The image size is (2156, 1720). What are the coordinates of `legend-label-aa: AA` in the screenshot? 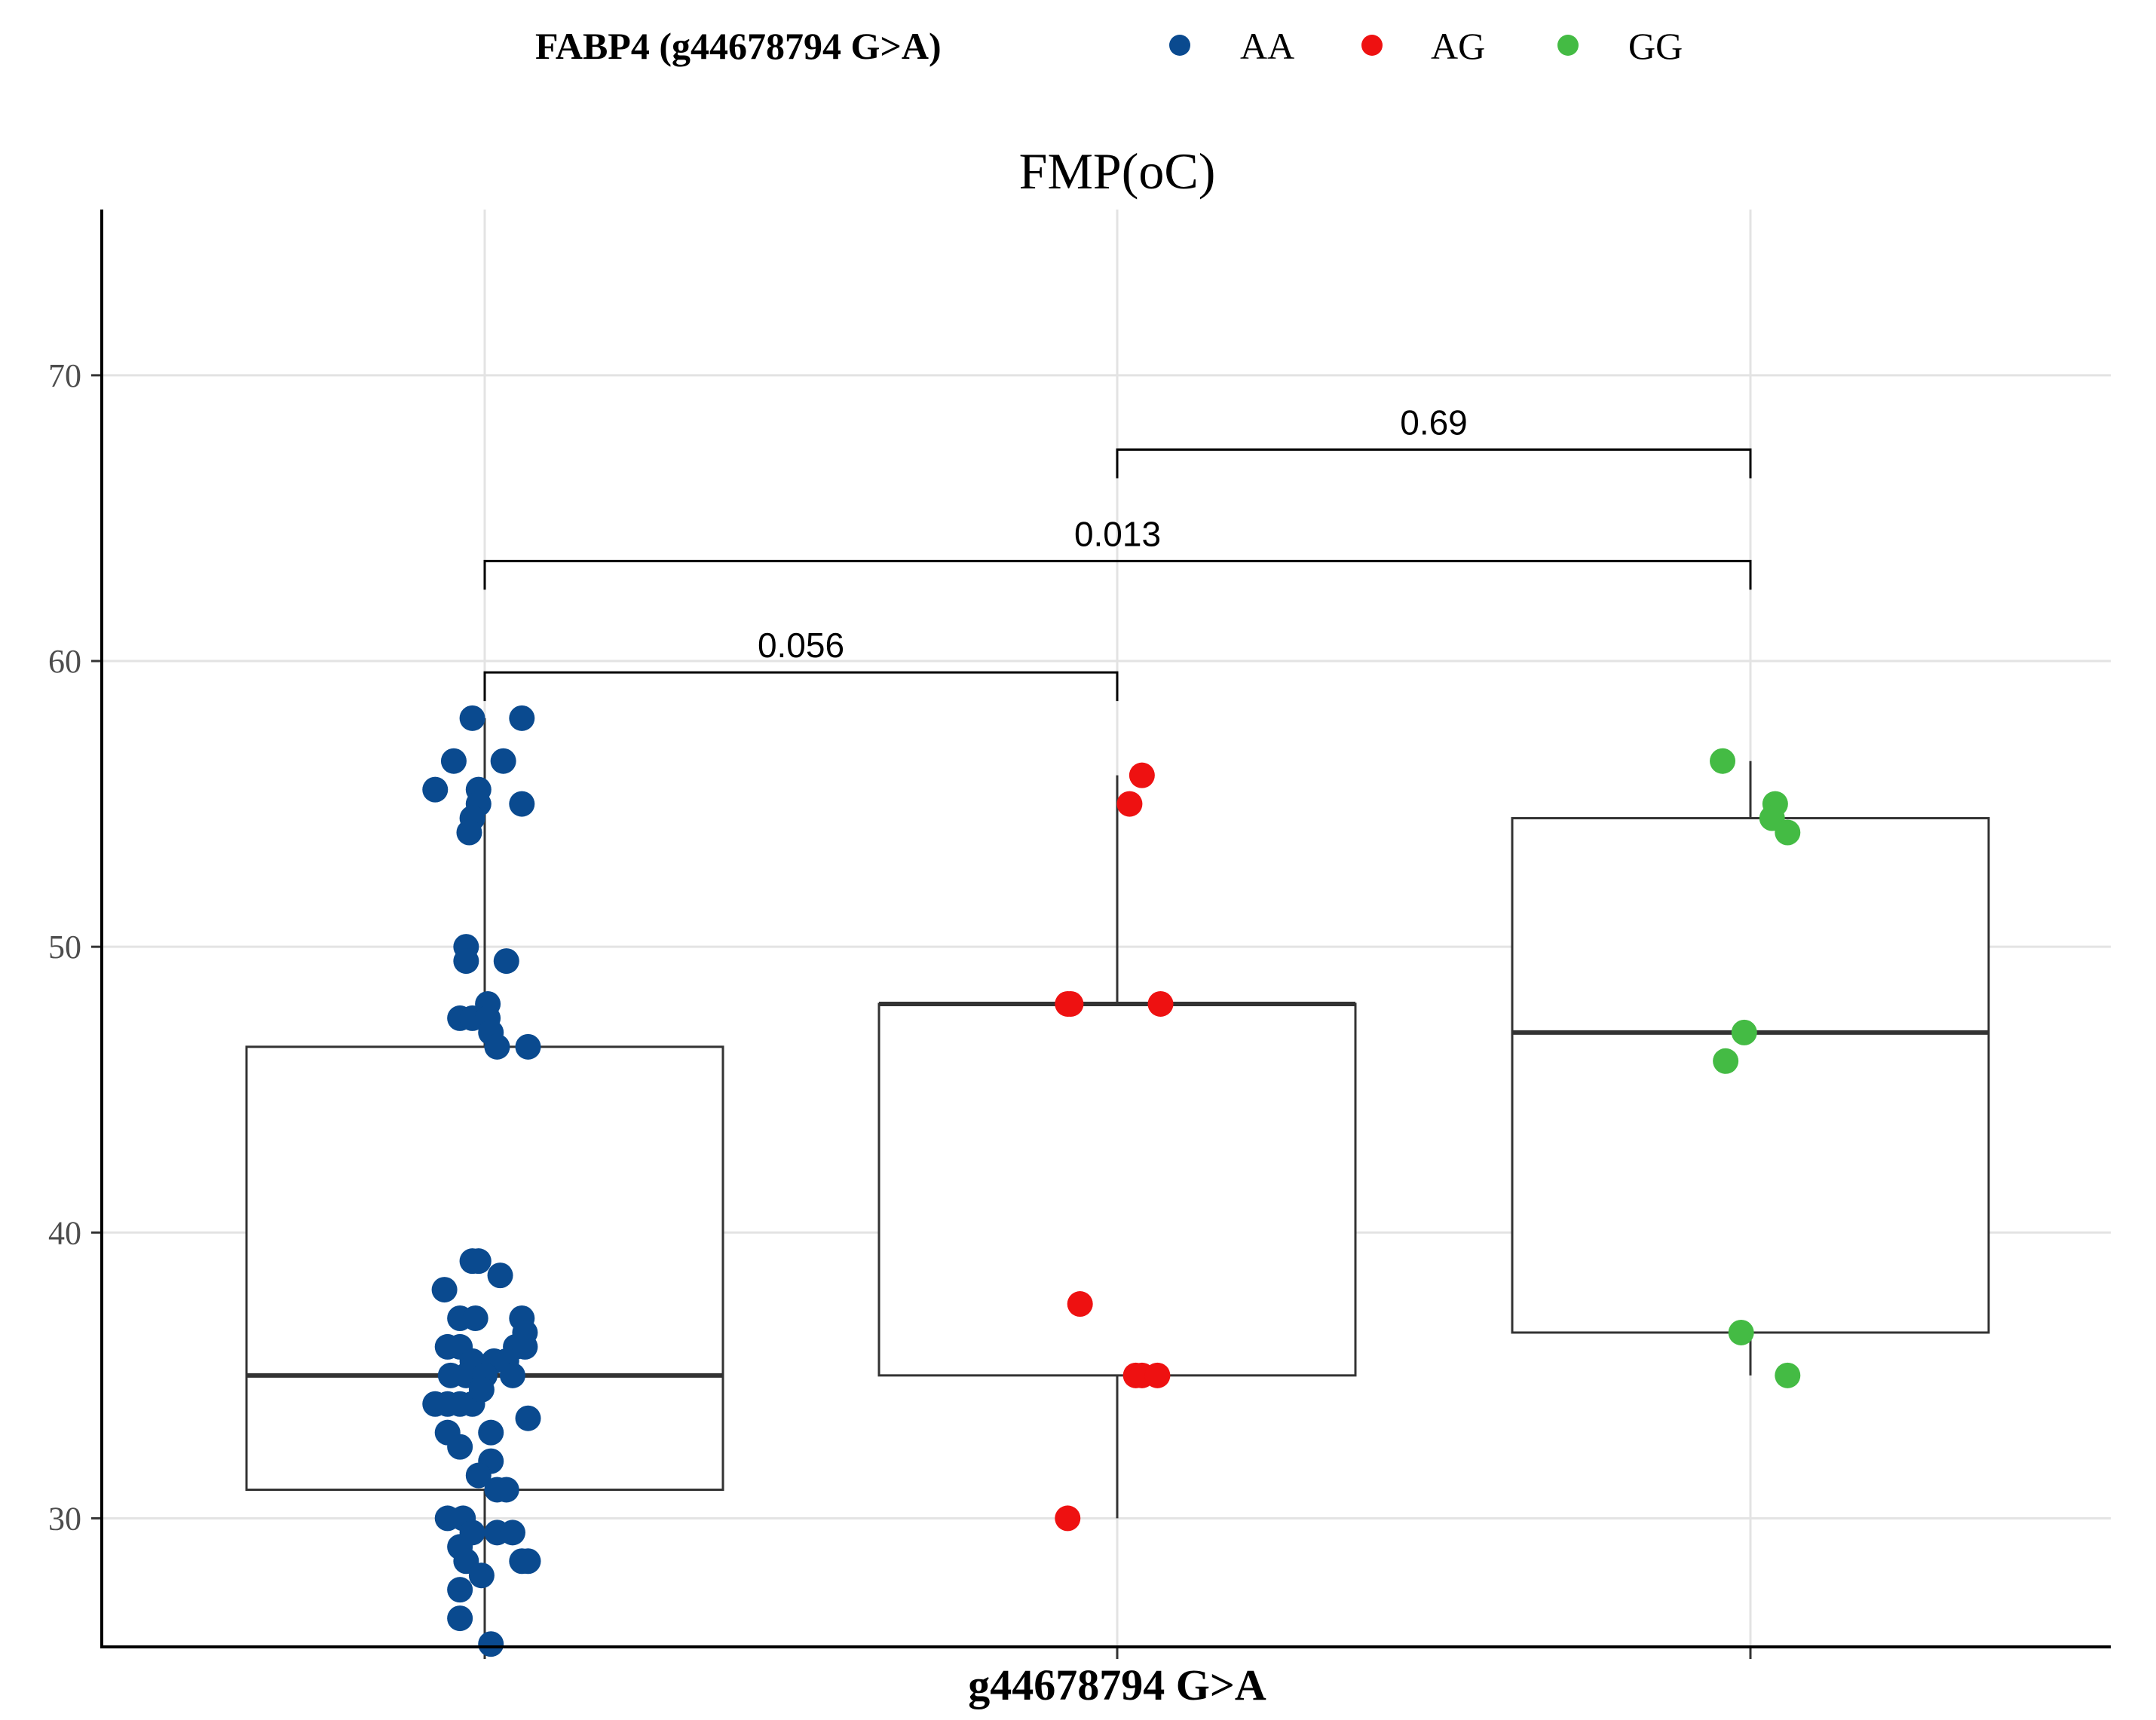 It's located at (1267, 46).